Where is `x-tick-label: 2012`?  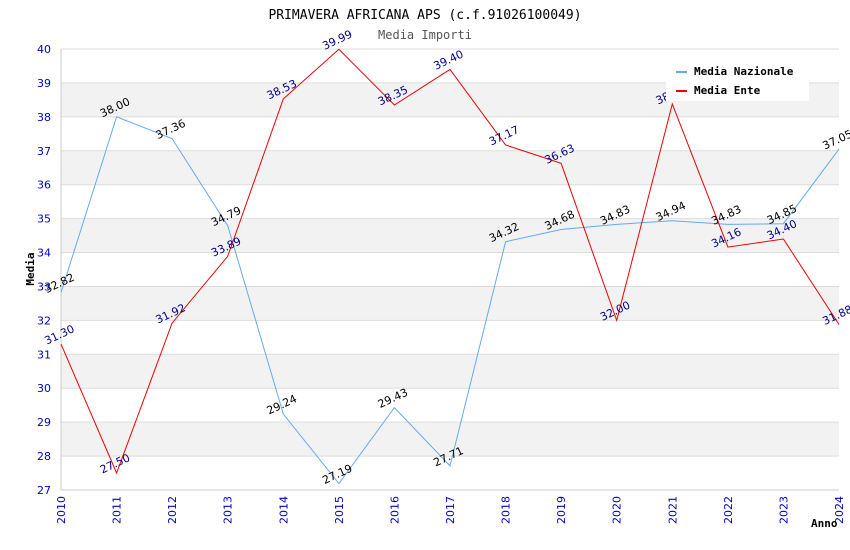 x-tick-label: 2012 is located at coordinates (172, 510).